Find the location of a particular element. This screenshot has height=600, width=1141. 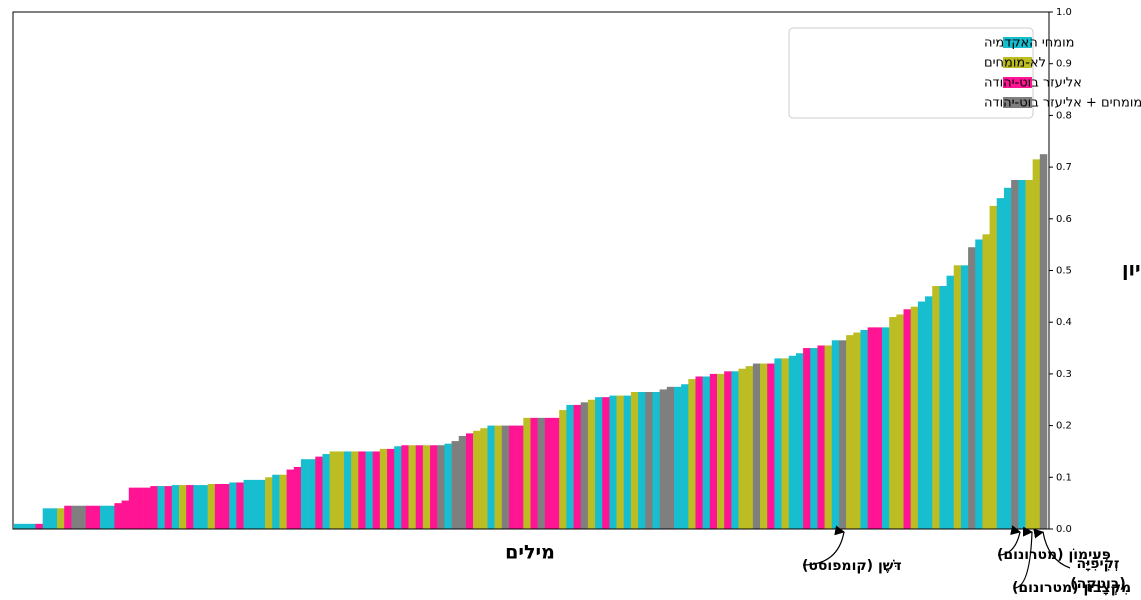

y-tick-label: 0.4 is located at coordinates (1064, 322).